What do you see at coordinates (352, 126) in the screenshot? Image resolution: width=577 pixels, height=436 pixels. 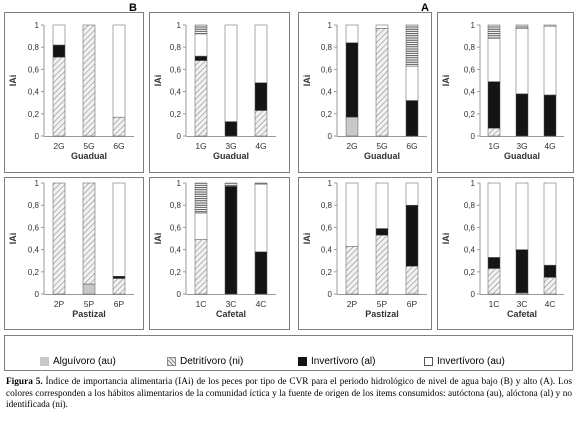 I see `bar-segment-au_alg` at bounding box center [352, 126].